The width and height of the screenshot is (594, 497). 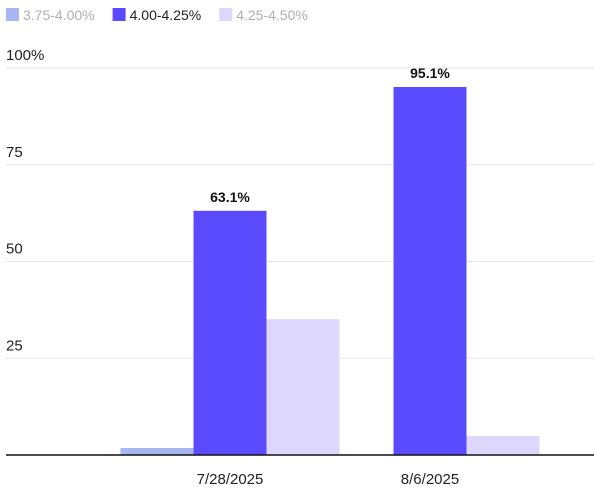 I want to click on legend-label-1: 4.00-4.25%, so click(x=166, y=15).